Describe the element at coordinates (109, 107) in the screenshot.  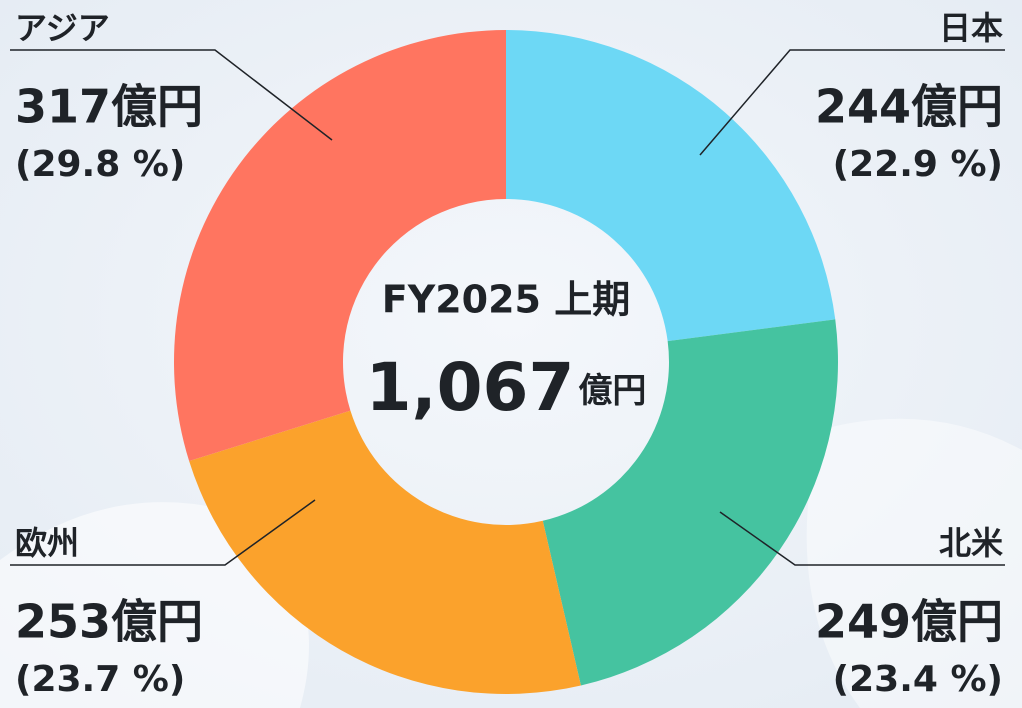
I see `value-label: 317億円` at that location.